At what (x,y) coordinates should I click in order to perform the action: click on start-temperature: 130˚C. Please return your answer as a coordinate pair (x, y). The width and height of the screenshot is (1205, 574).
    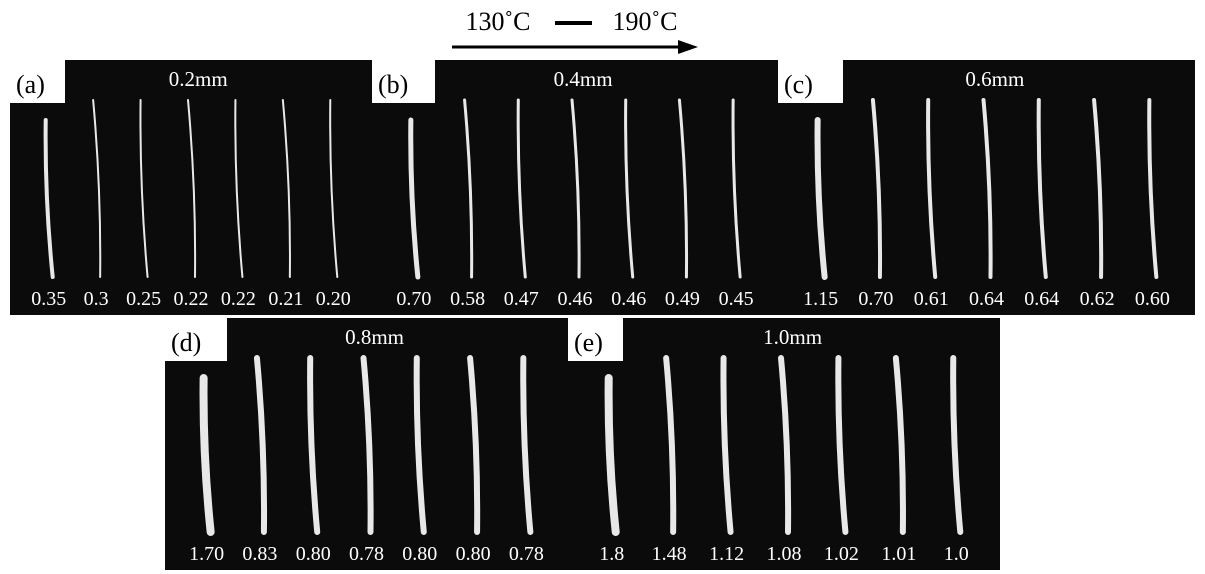
    Looking at the image, I should click on (498, 21).